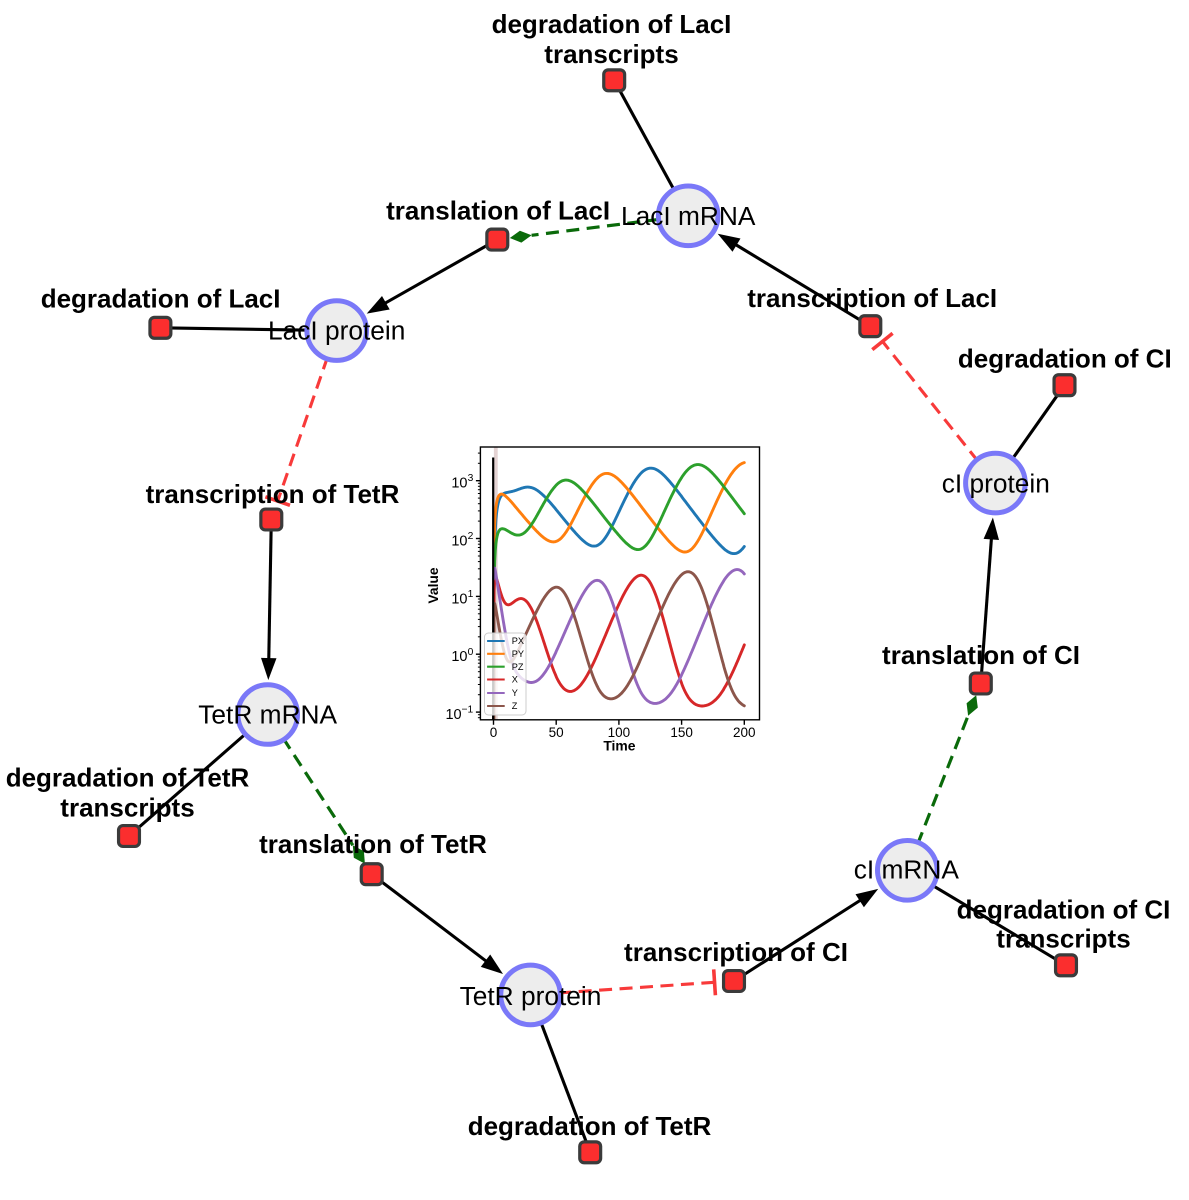 Image resolution: width=1189 pixels, height=1200 pixels. I want to click on svg-text: −1, so click(468, 710).